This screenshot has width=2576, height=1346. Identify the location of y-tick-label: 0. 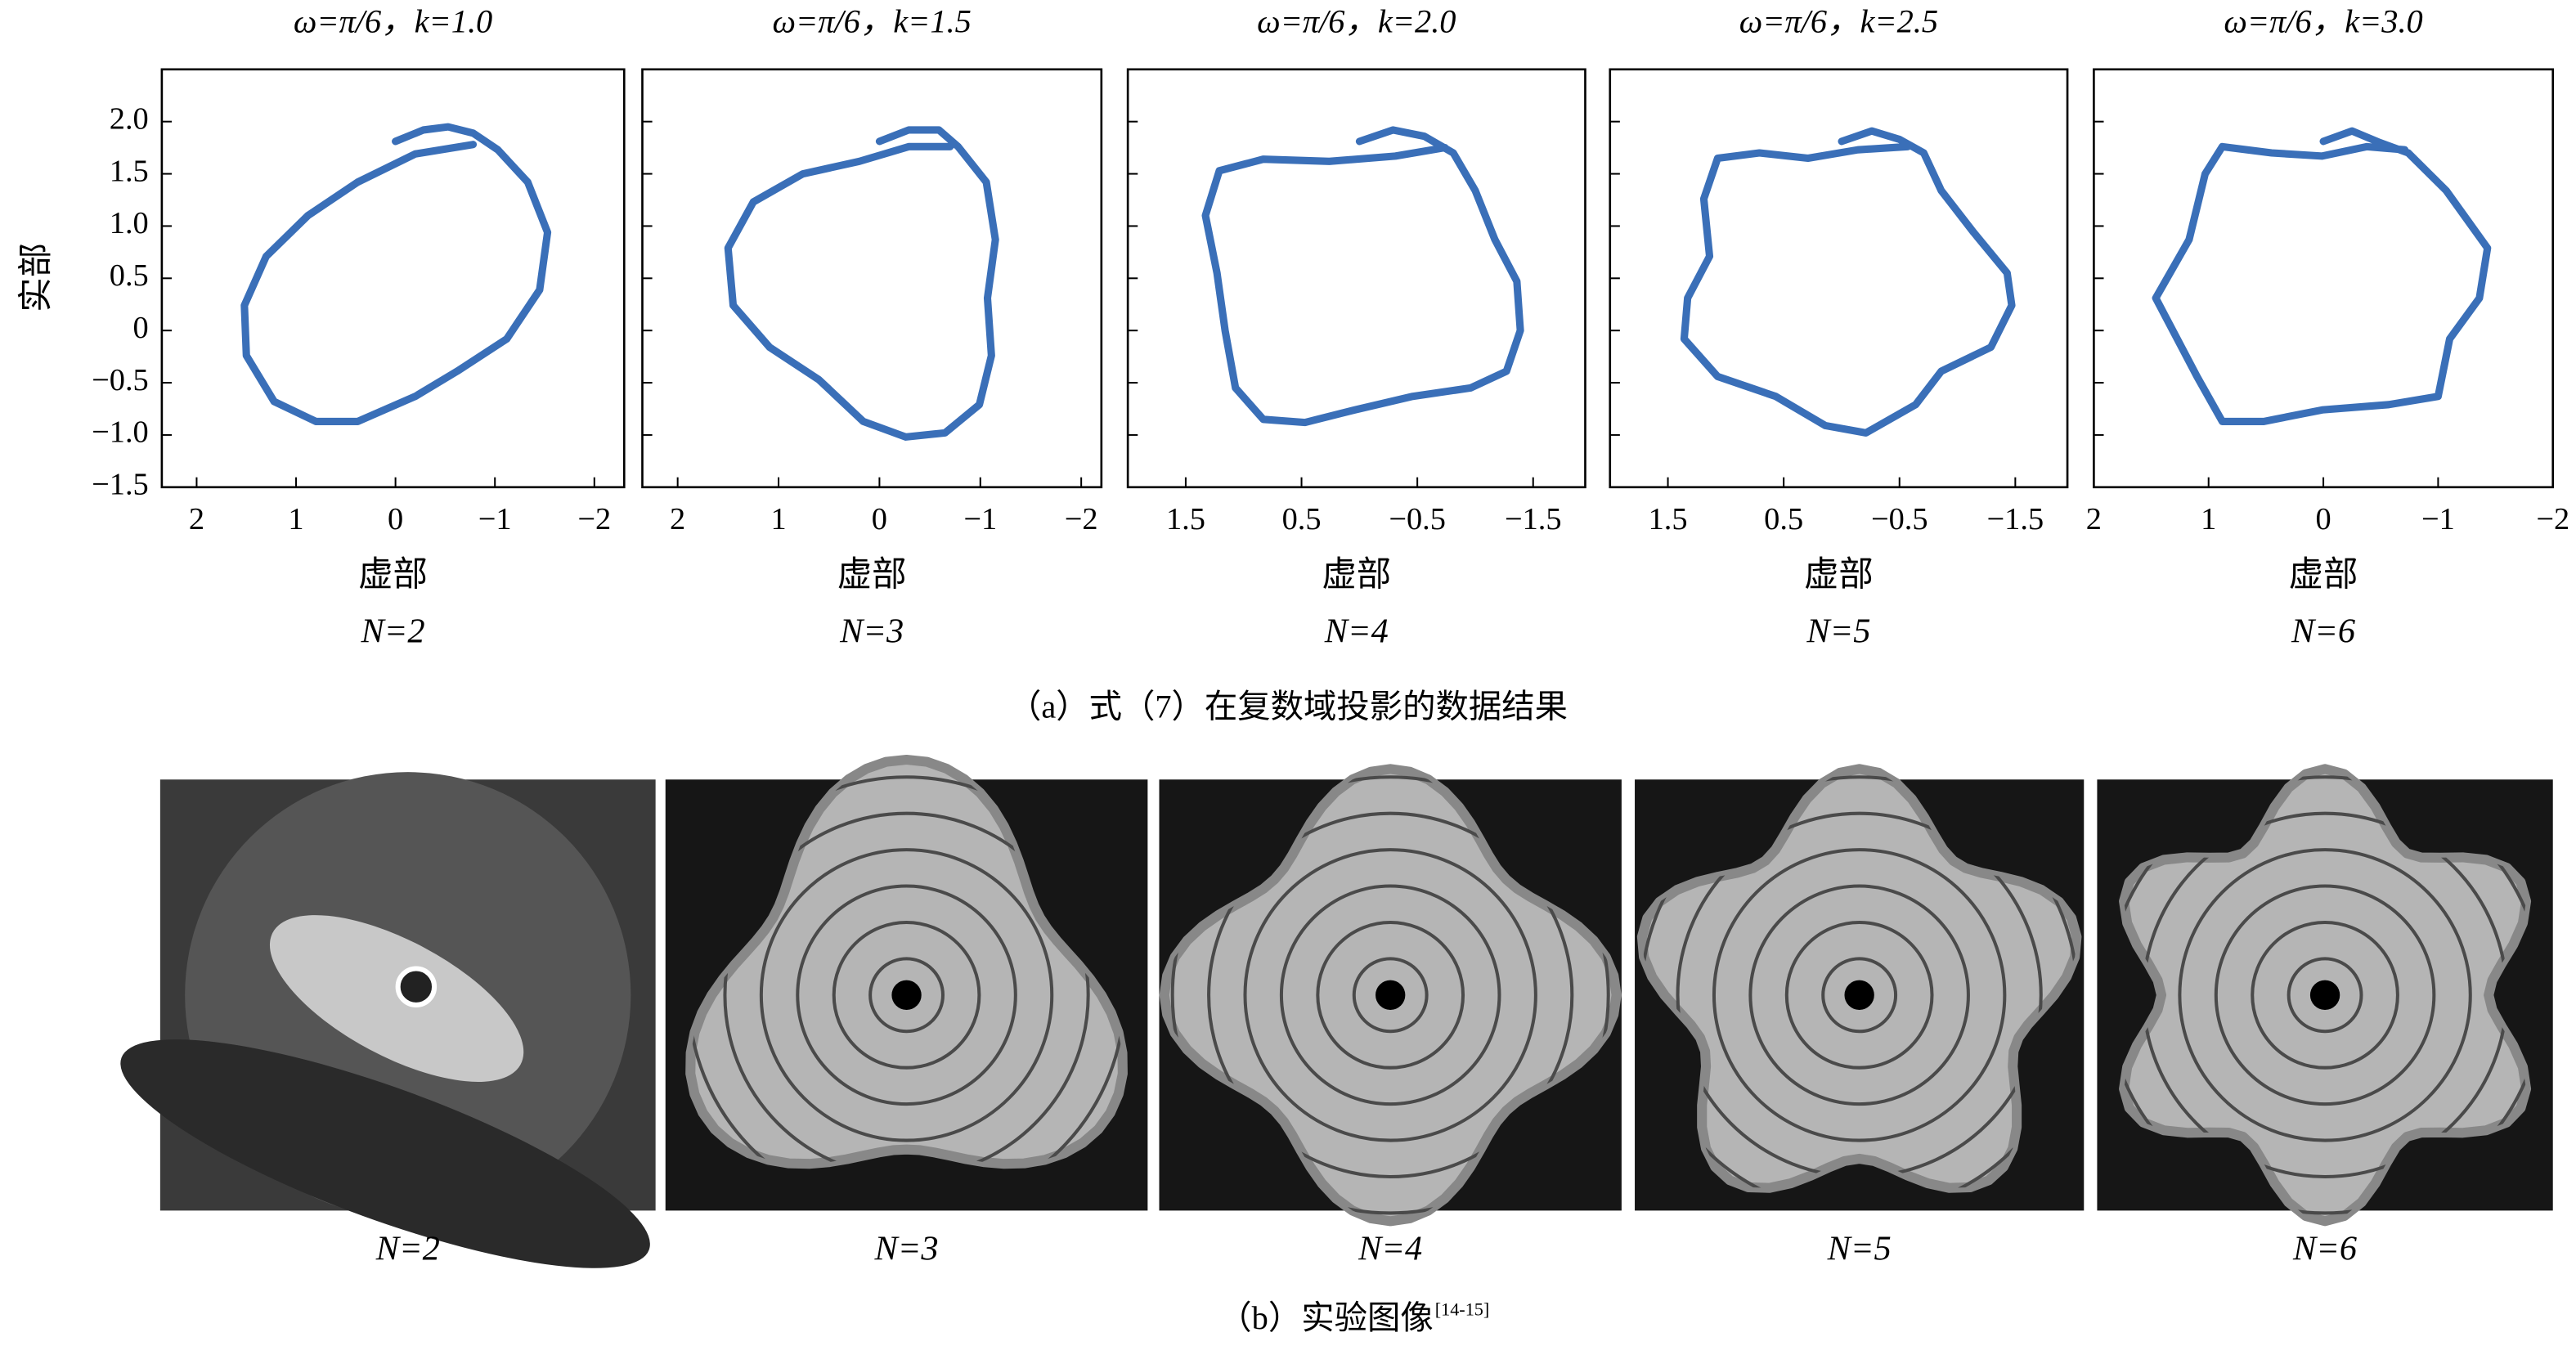
(141, 328).